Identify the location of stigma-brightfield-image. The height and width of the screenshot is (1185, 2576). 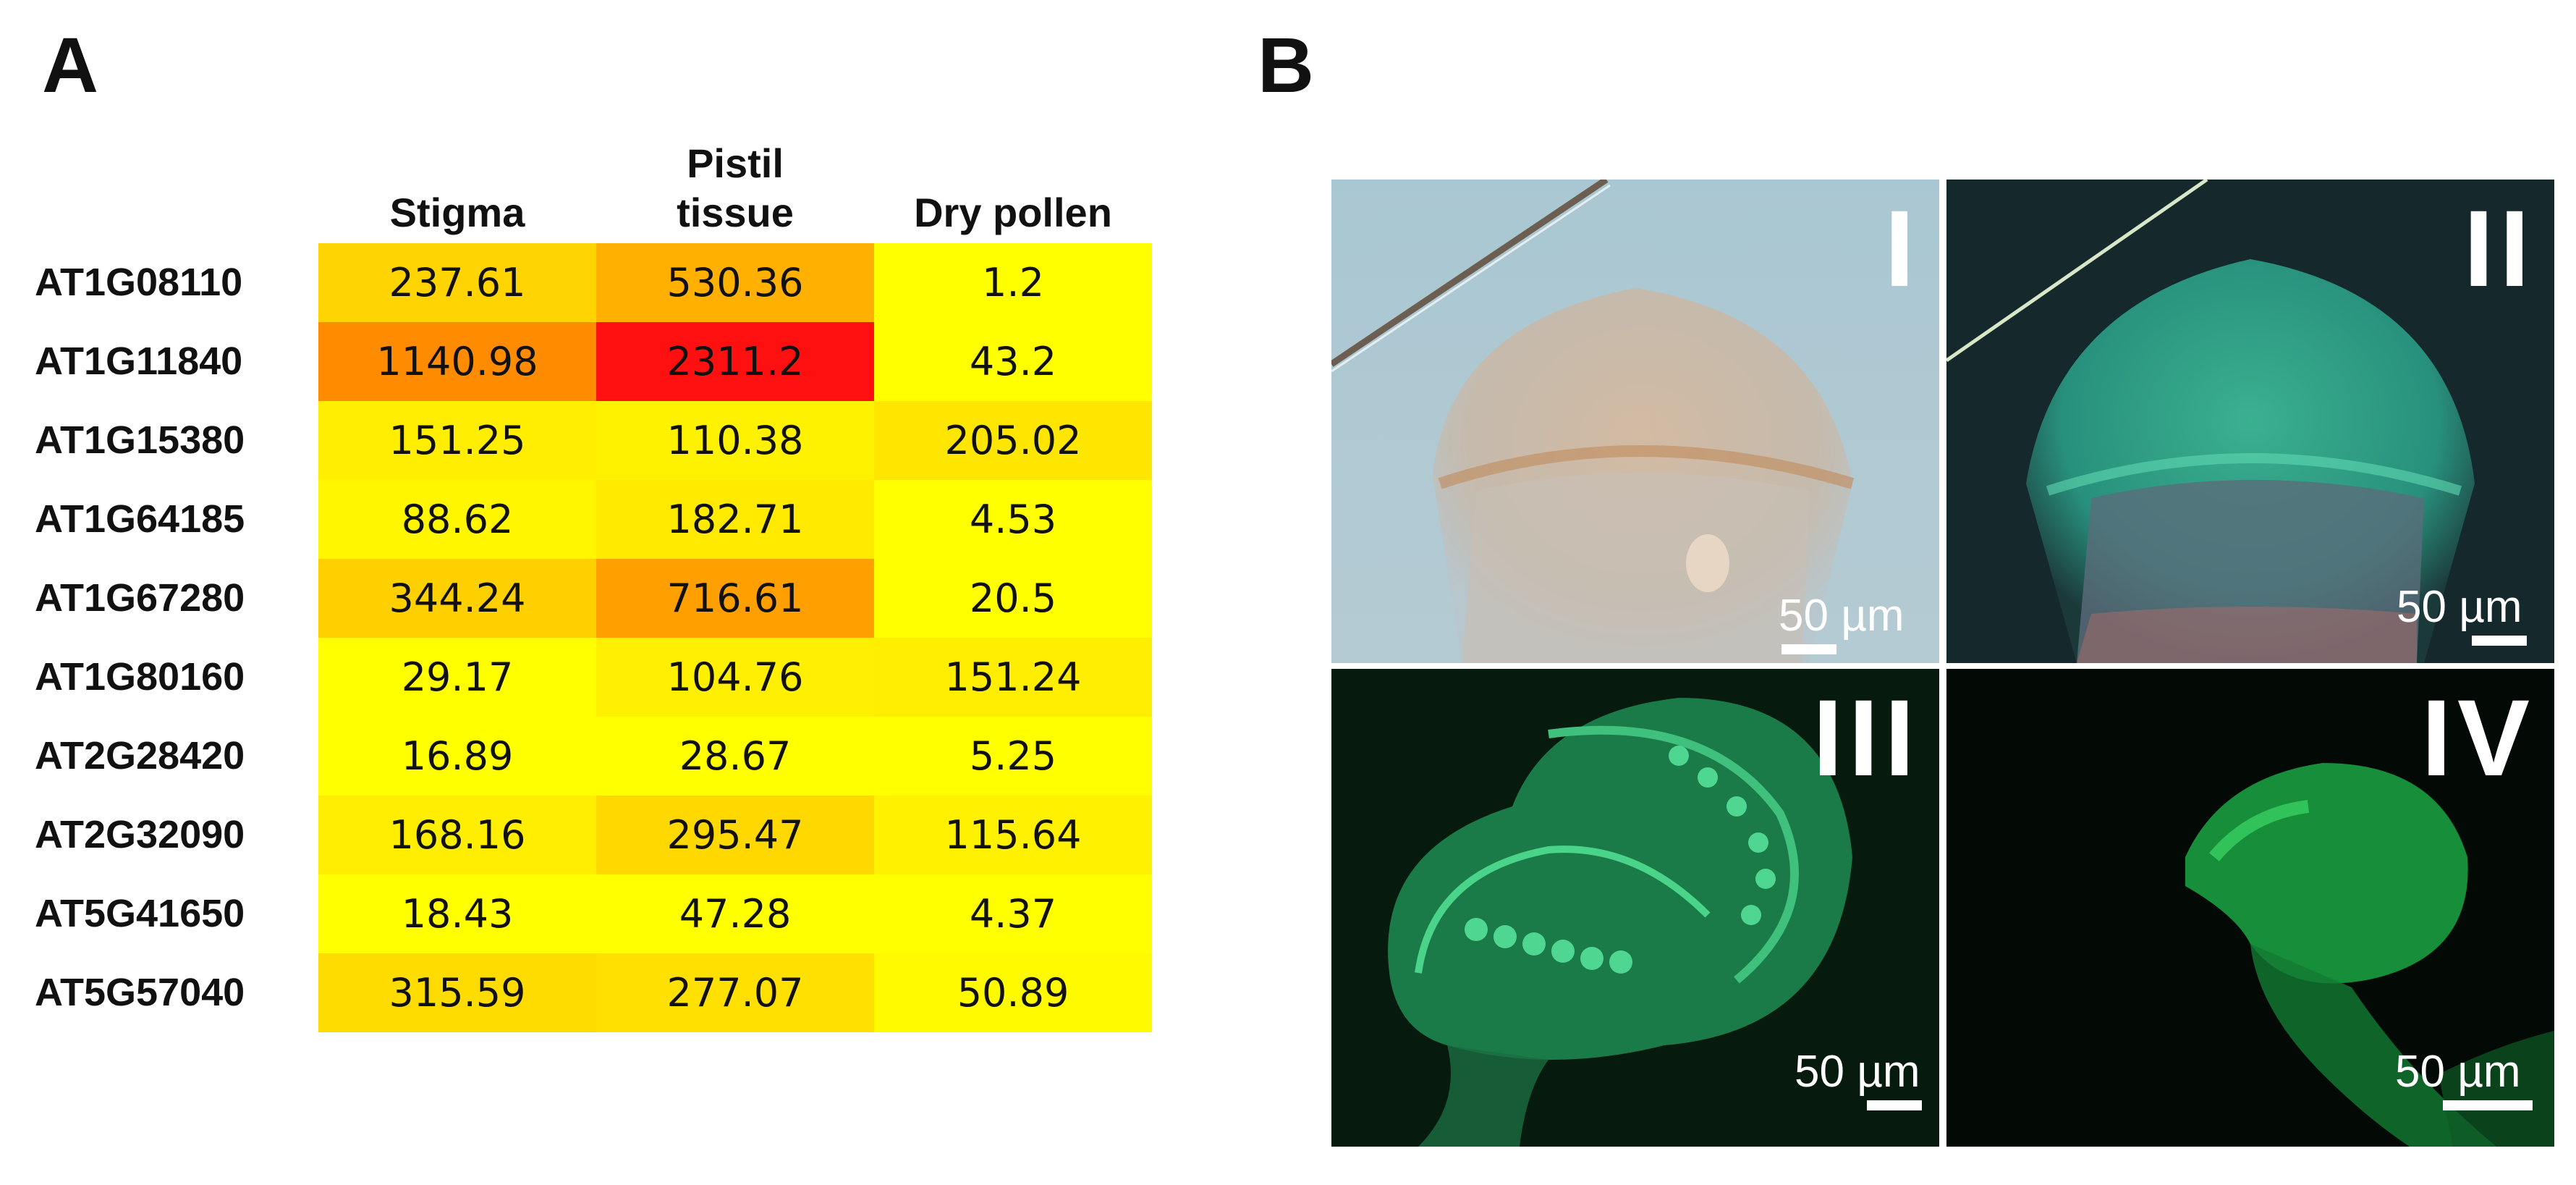
(1635, 421).